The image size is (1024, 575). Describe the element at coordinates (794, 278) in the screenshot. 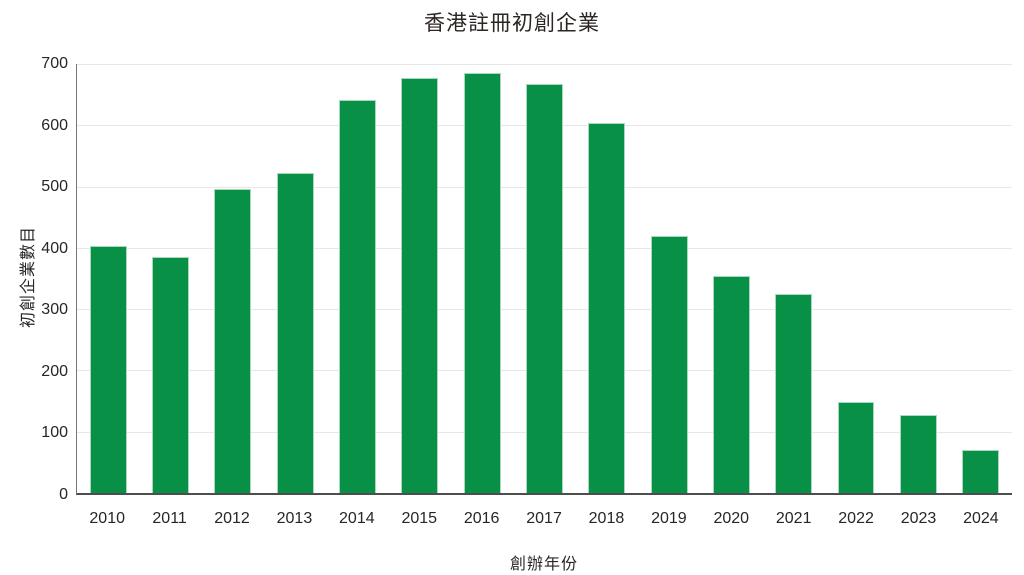

I see `bar-slot-2021` at that location.